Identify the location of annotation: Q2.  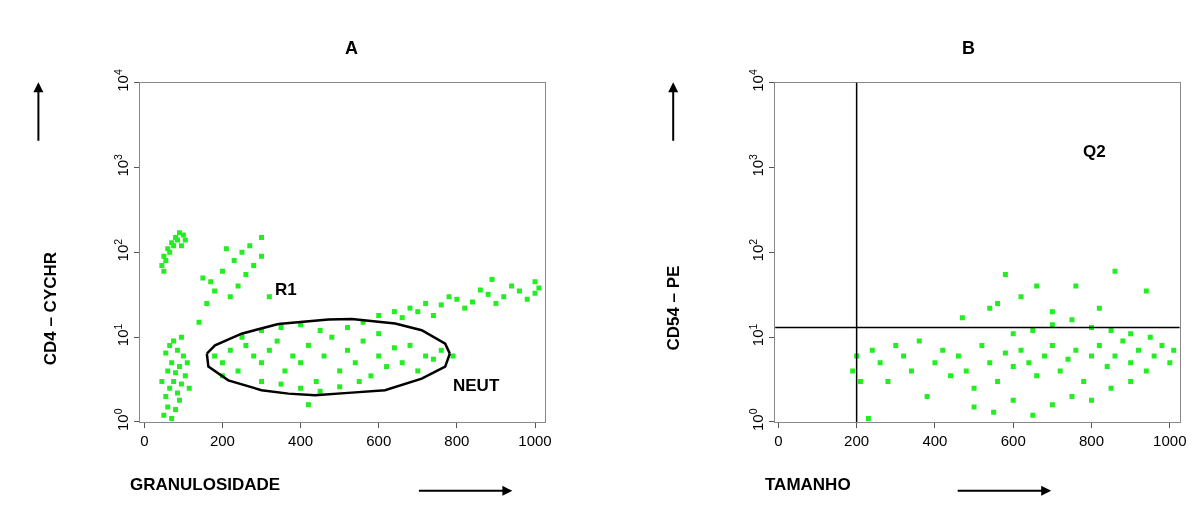
(1094, 151).